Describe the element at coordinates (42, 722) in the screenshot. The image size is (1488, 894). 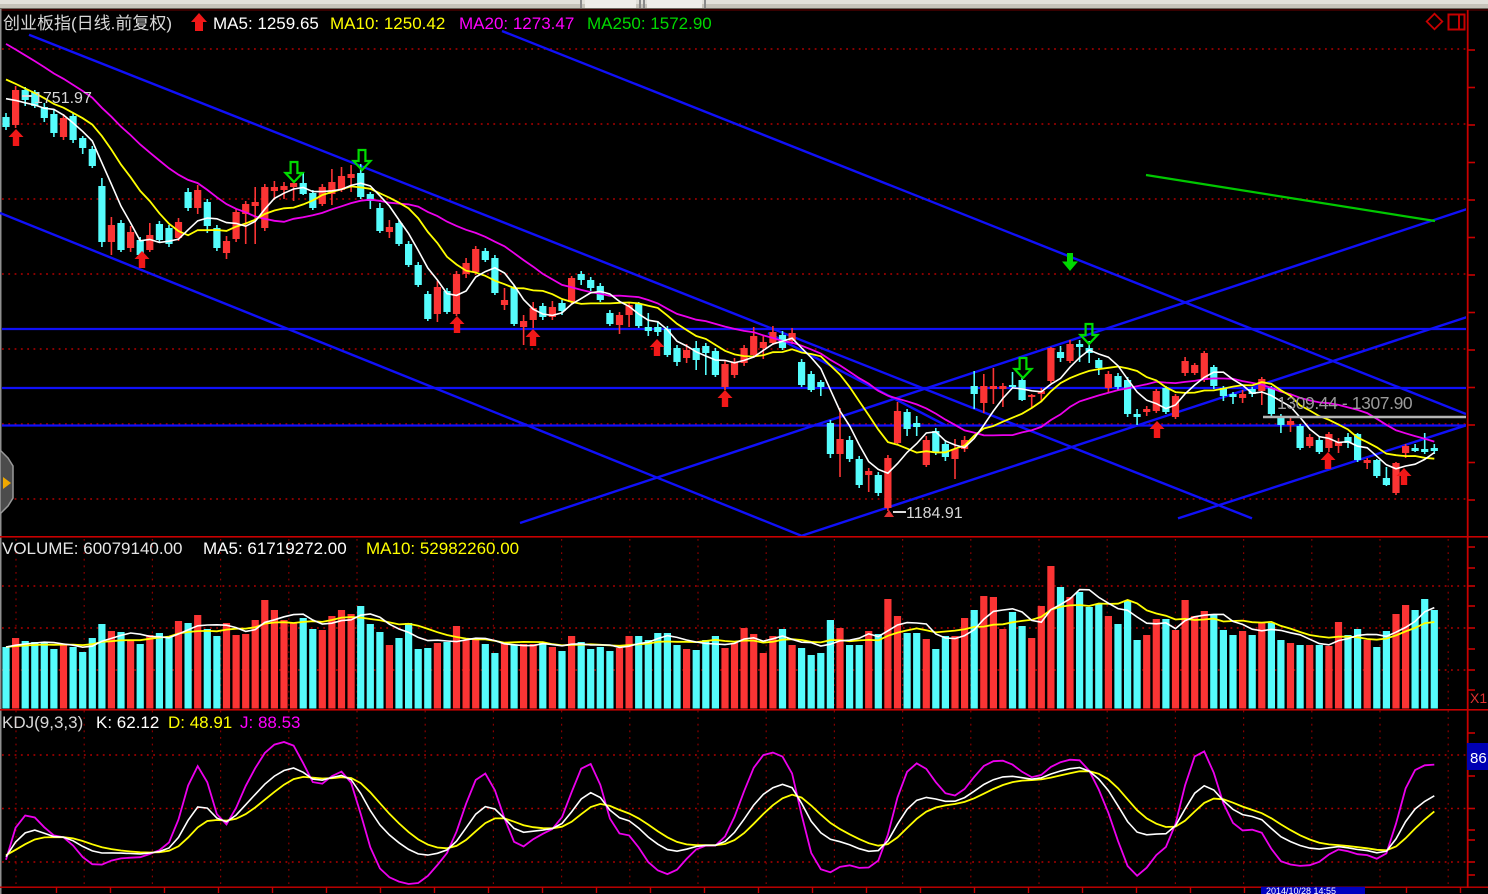
I see `svg-text: KDJ(9,3,3)` at that location.